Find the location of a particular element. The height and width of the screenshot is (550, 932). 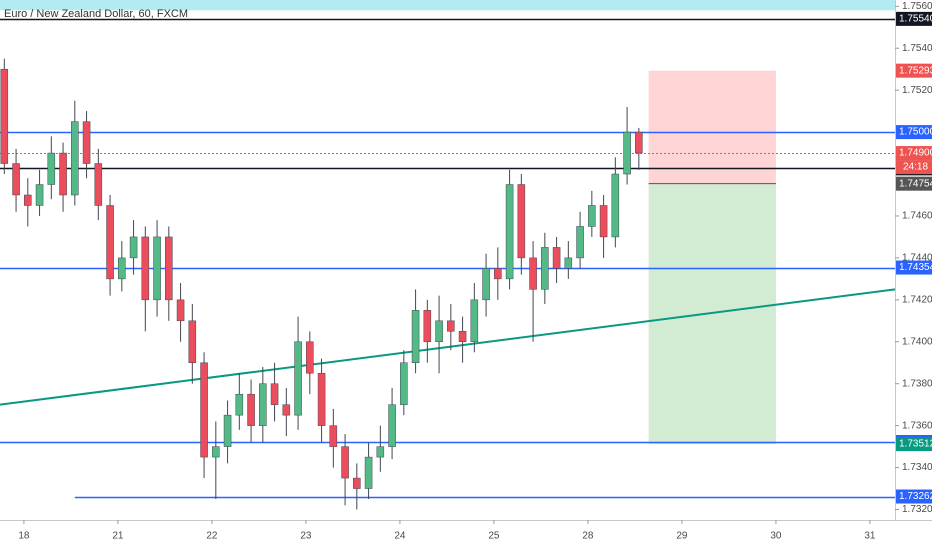

stop-label-bg is located at coordinates (914, 444).